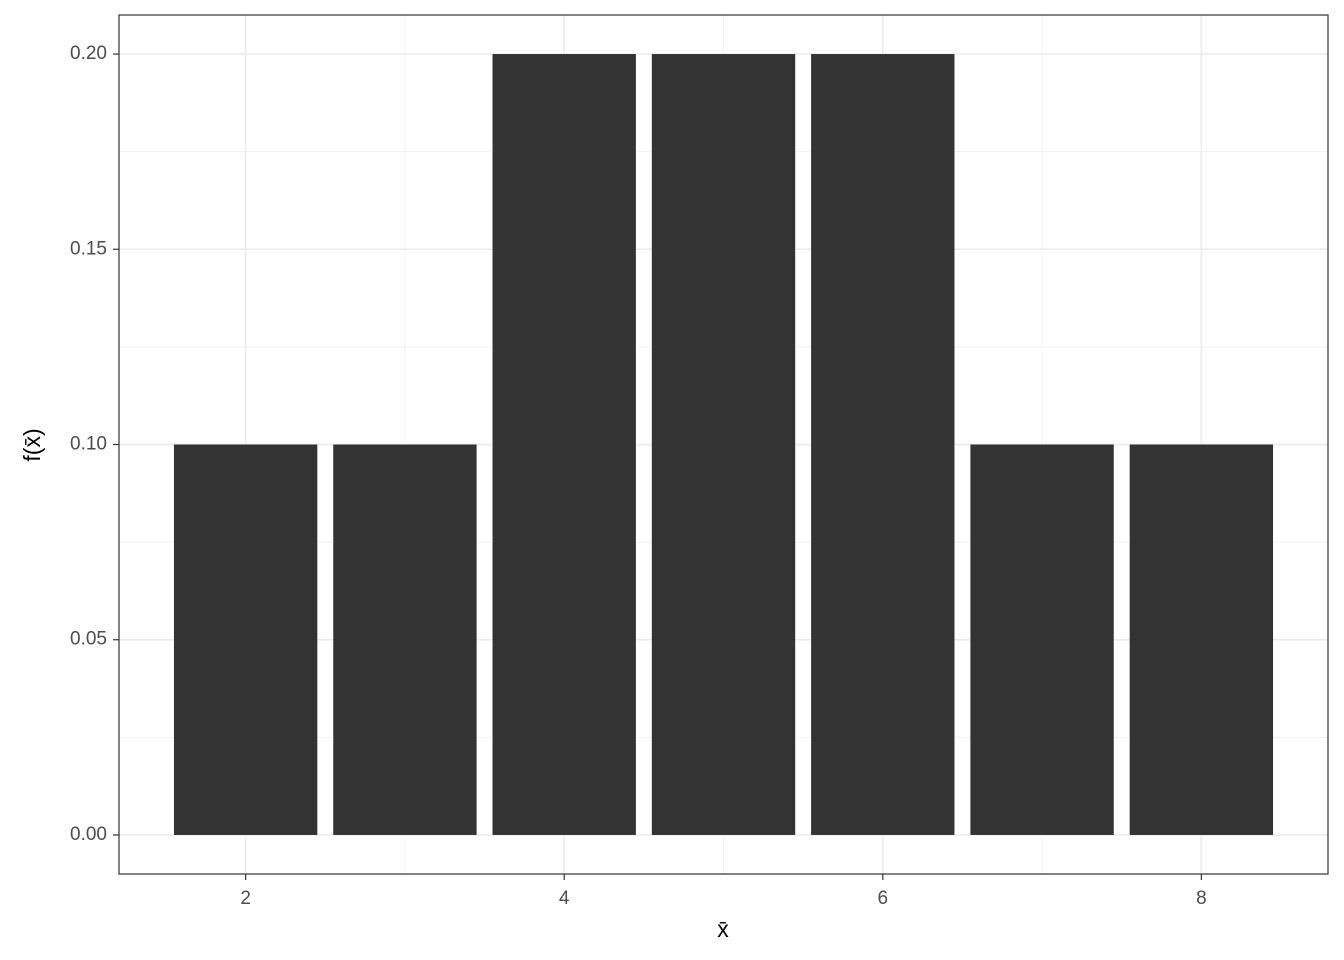 The width and height of the screenshot is (1344, 960). Describe the element at coordinates (32, 444) in the screenshot. I see `y-axis-title: f(x̄)` at that location.